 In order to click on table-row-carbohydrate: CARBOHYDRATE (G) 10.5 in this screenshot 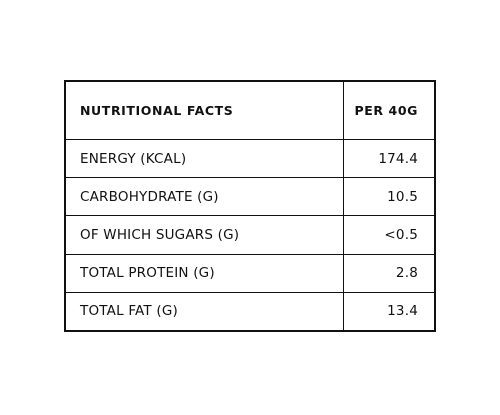, I will do `click(250, 197)`.